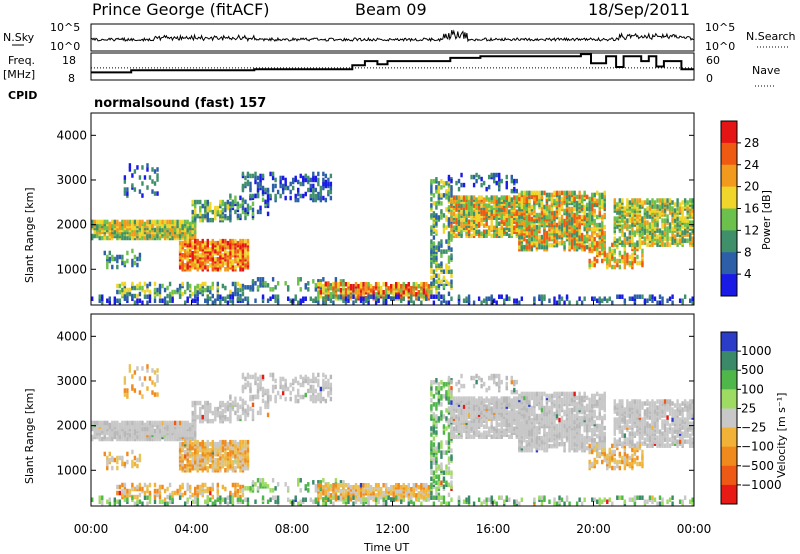 This screenshot has height=554, width=800. I want to click on power-colorbar-tick: 24, so click(751, 165).